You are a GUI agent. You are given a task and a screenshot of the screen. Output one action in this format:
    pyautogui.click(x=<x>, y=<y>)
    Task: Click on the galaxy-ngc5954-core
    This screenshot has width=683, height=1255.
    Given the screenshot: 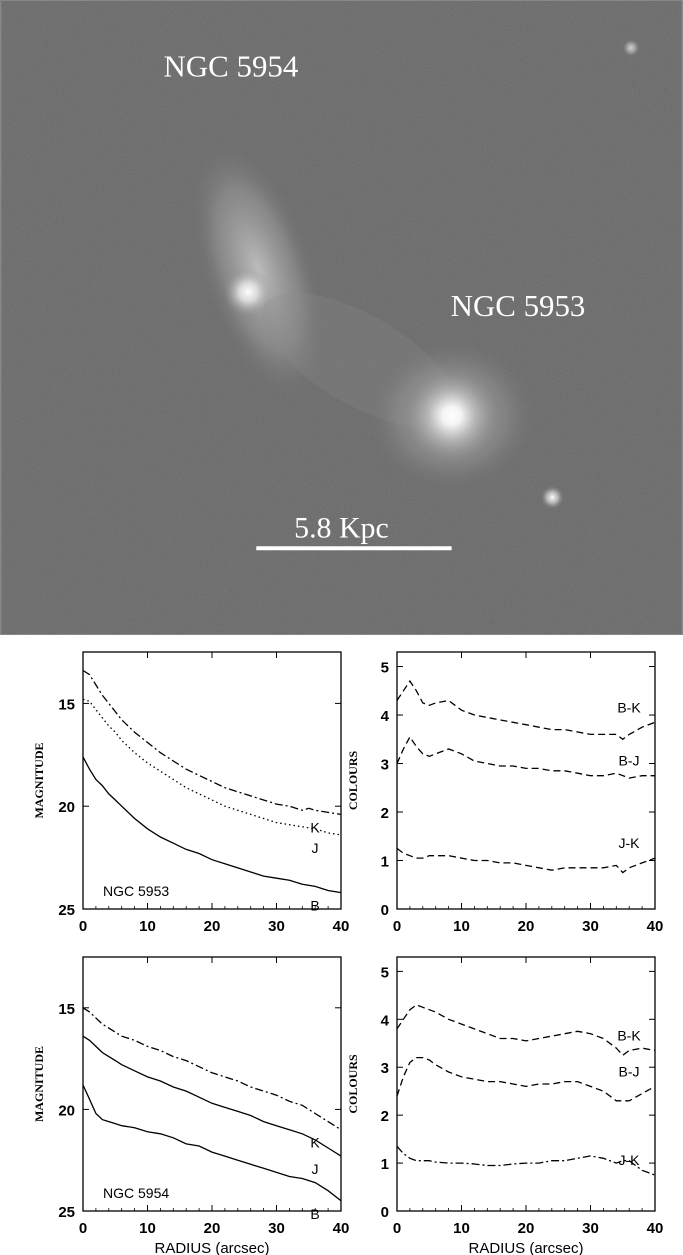 What is the action you would take?
    pyautogui.click(x=248, y=292)
    